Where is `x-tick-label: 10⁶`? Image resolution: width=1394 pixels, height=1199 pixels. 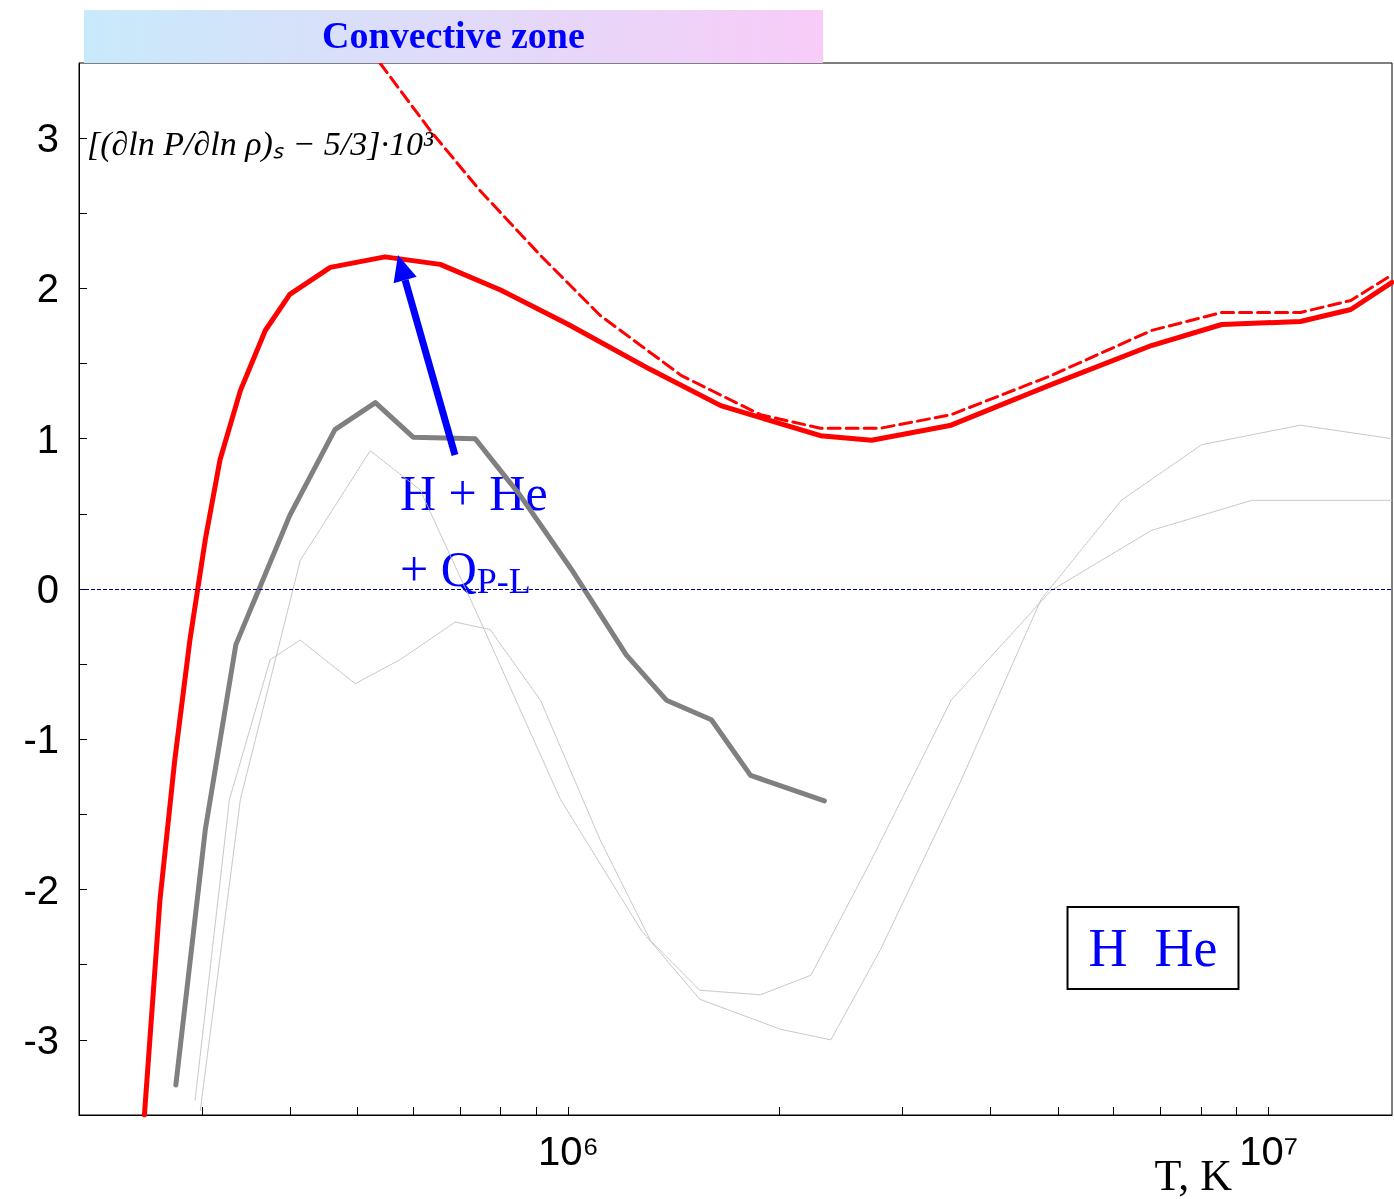
x-tick-label: 10⁶ is located at coordinates (568, 1151).